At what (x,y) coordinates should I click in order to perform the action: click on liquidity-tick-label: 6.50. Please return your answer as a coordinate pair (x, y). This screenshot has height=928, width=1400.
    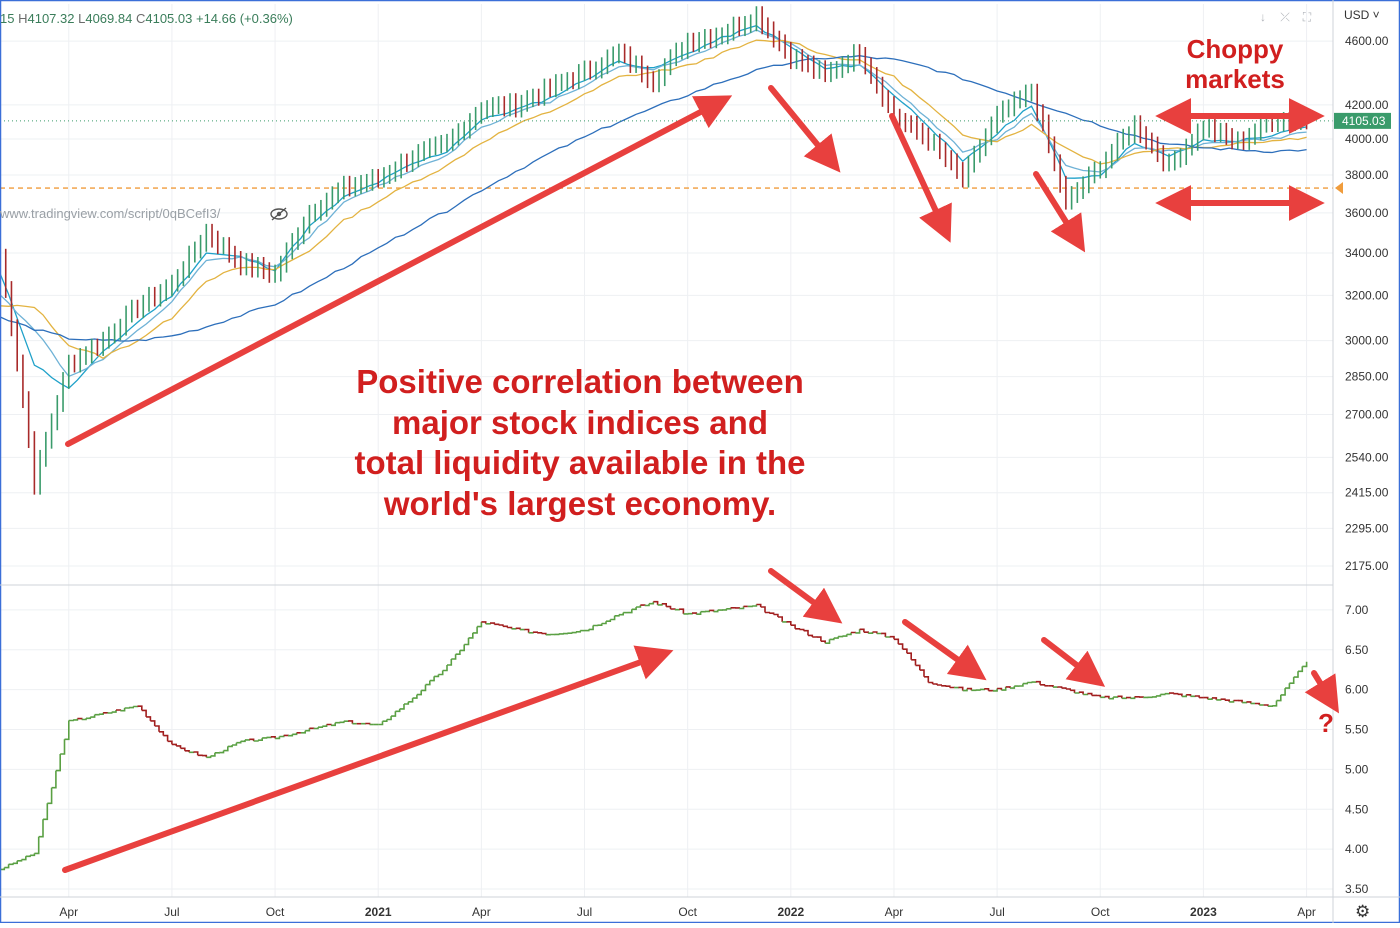
    Looking at the image, I should click on (1357, 650).